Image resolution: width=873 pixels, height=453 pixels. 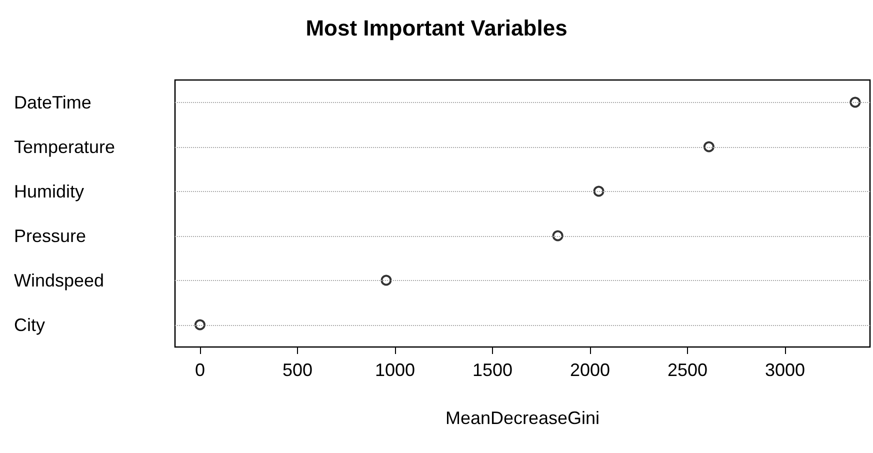 What do you see at coordinates (59, 280) in the screenshot?
I see `y-tick-label: Windspeed` at bounding box center [59, 280].